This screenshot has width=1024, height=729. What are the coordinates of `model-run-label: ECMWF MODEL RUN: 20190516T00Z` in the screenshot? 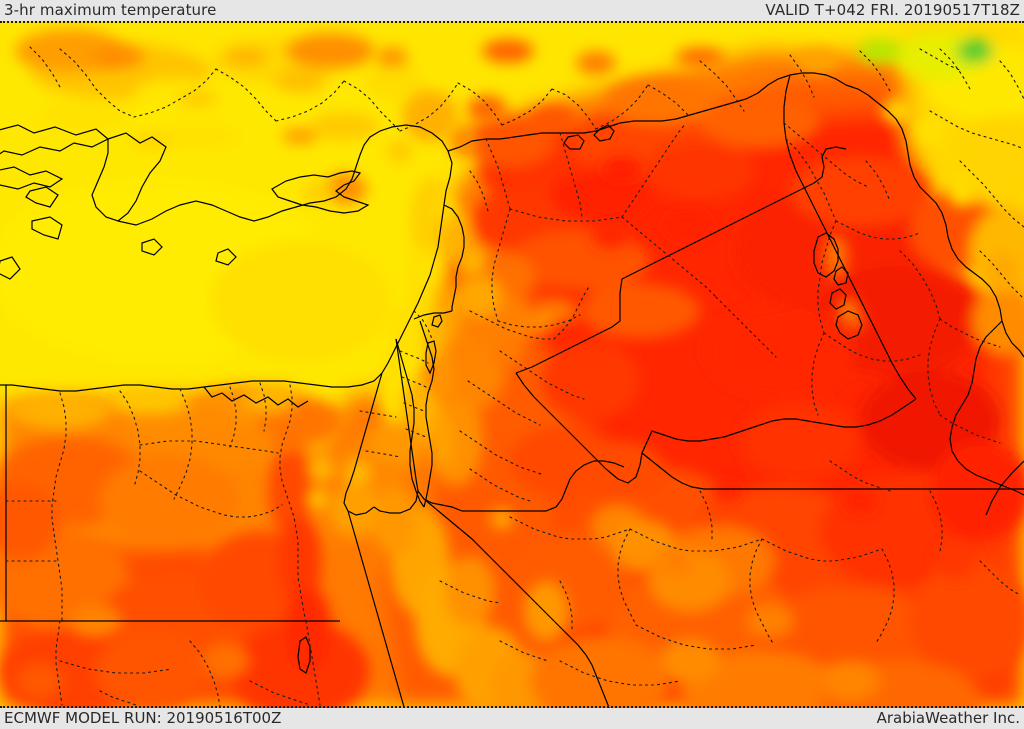 It's located at (143, 718).